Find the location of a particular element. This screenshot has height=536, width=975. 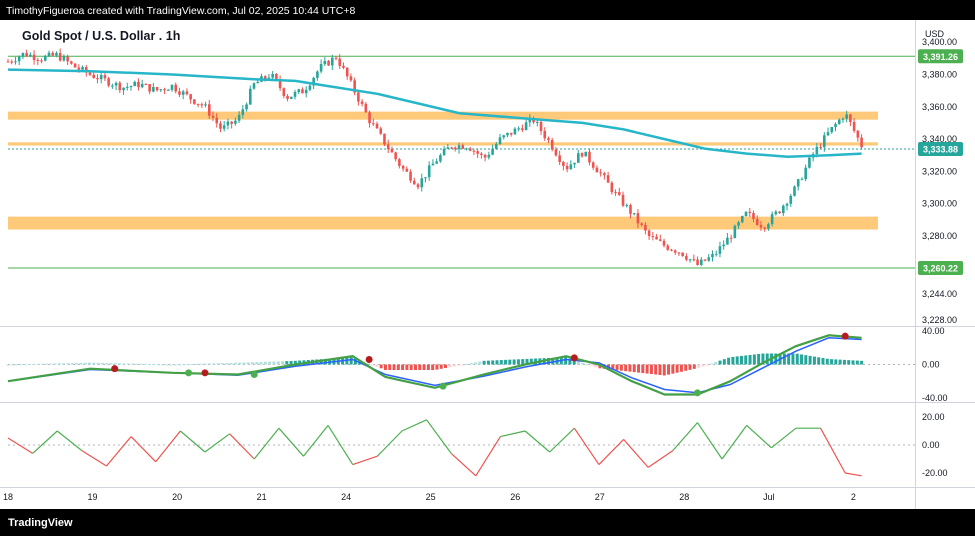

price-tick-label: 3,228.00 is located at coordinates (939, 320).